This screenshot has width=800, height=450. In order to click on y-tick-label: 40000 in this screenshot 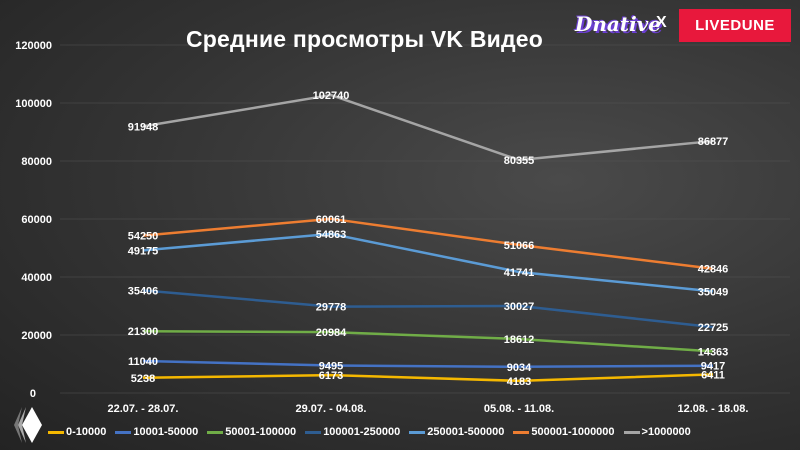, I will do `click(36, 278)`.